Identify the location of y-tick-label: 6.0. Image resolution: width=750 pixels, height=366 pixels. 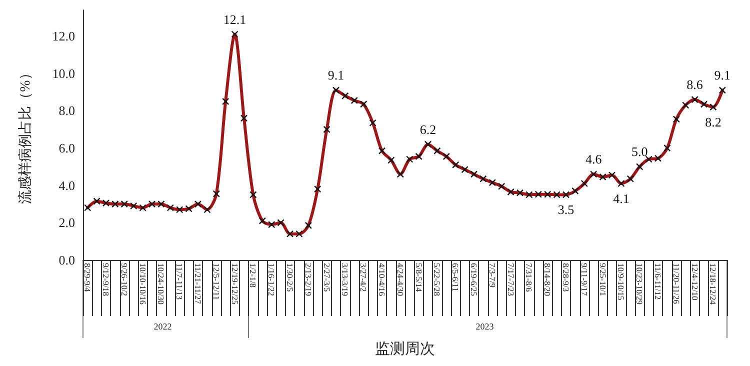
(66, 148).